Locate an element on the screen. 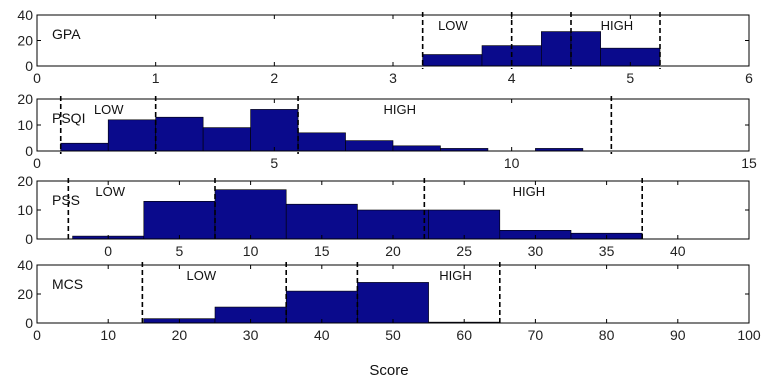 The height and width of the screenshot is (390, 768). panel-label: MCS is located at coordinates (67, 284).